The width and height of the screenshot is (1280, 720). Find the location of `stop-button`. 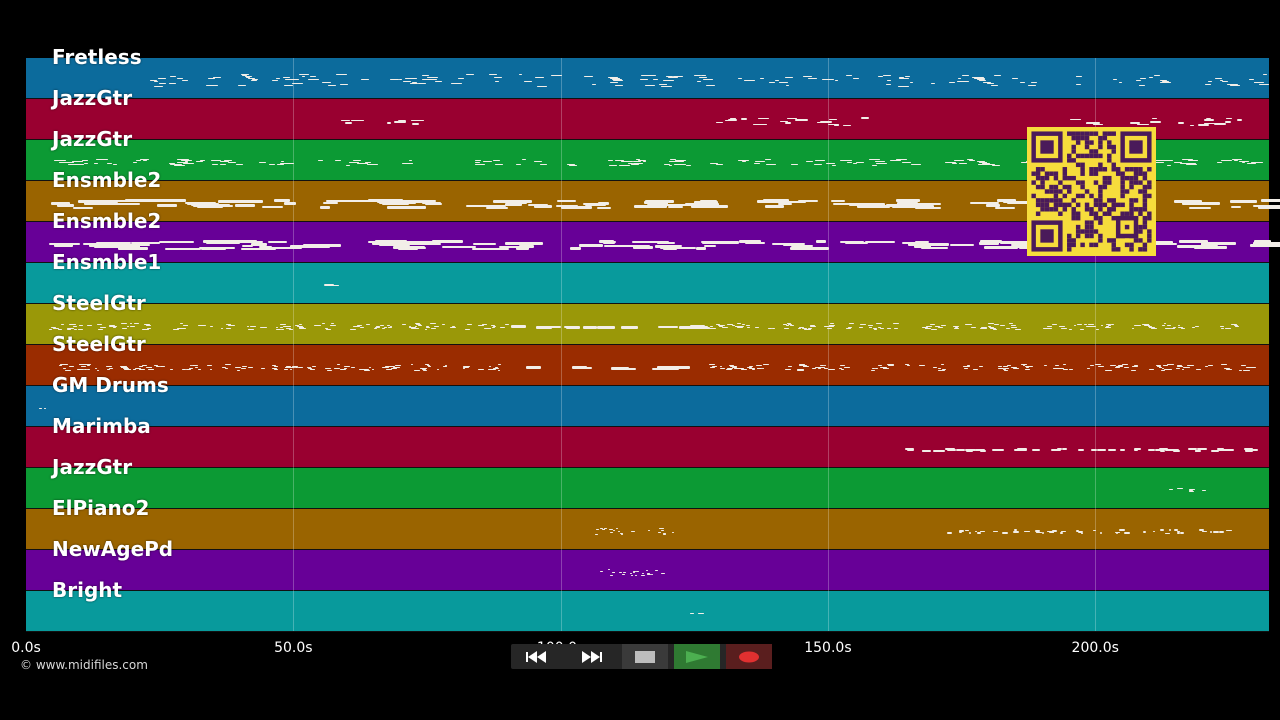

stop-button is located at coordinates (645, 656).